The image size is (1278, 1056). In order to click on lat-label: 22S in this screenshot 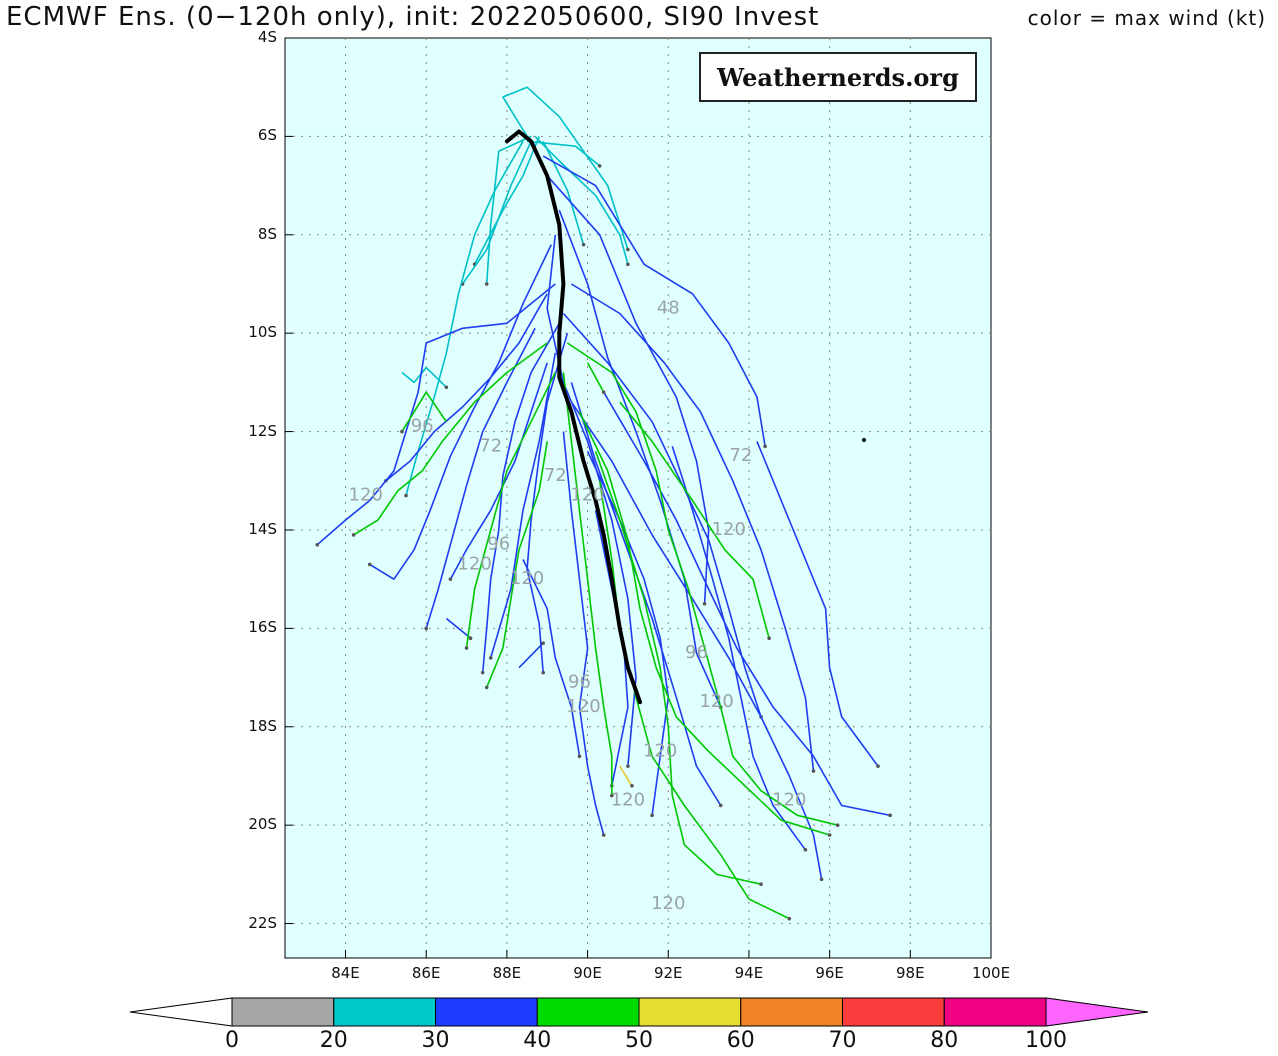, I will do `click(262, 922)`.